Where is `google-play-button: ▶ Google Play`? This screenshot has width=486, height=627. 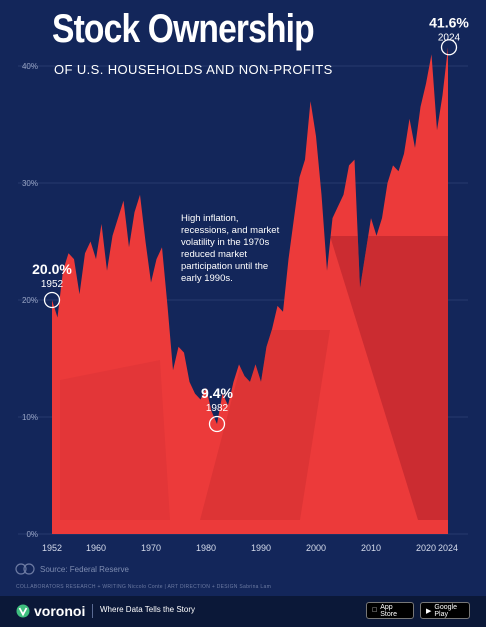
google-play-button: ▶ Google Play is located at coordinates (445, 610).